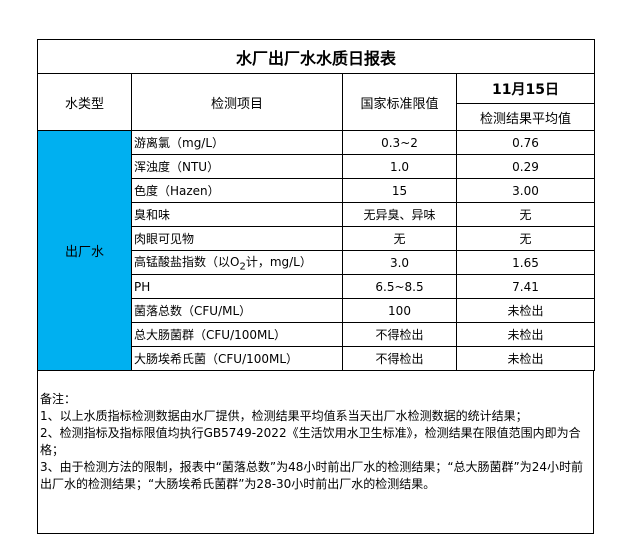  Describe the element at coordinates (237, 358) in the screenshot. I see `item-cell: 大肠埃希氏菌（CFU/100ML）` at that location.